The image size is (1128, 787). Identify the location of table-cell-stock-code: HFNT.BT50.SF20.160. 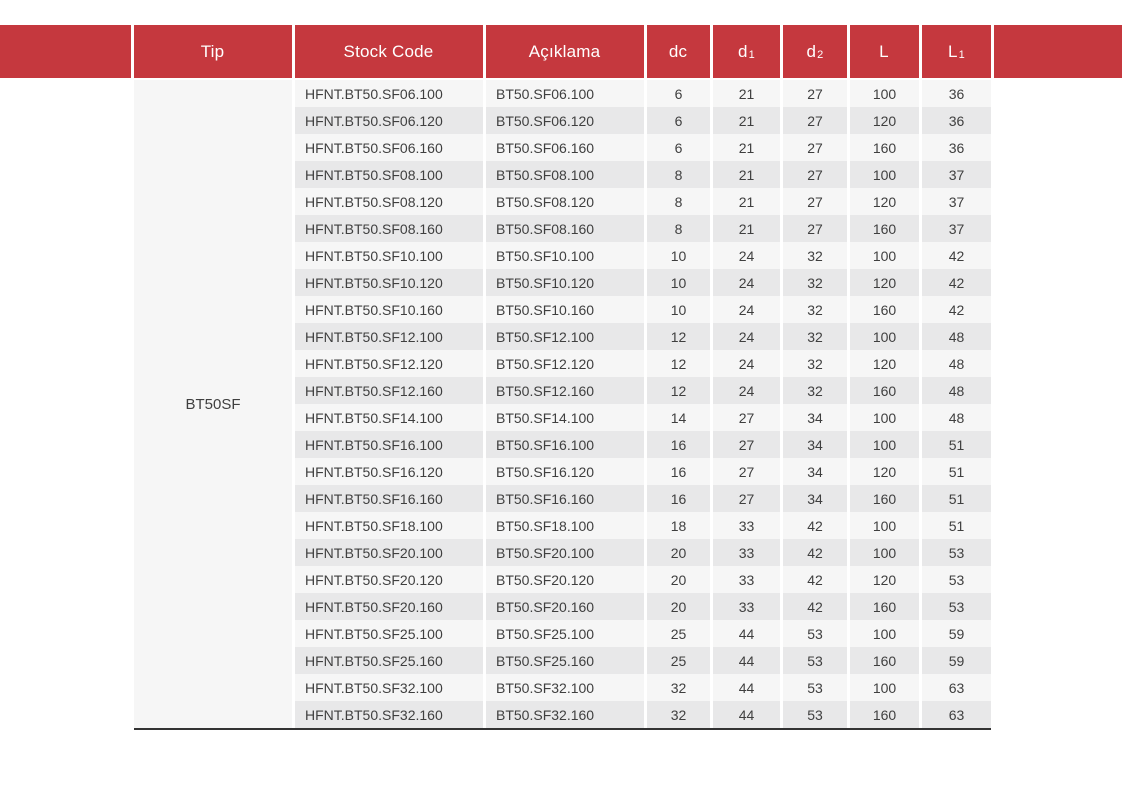
(389, 606).